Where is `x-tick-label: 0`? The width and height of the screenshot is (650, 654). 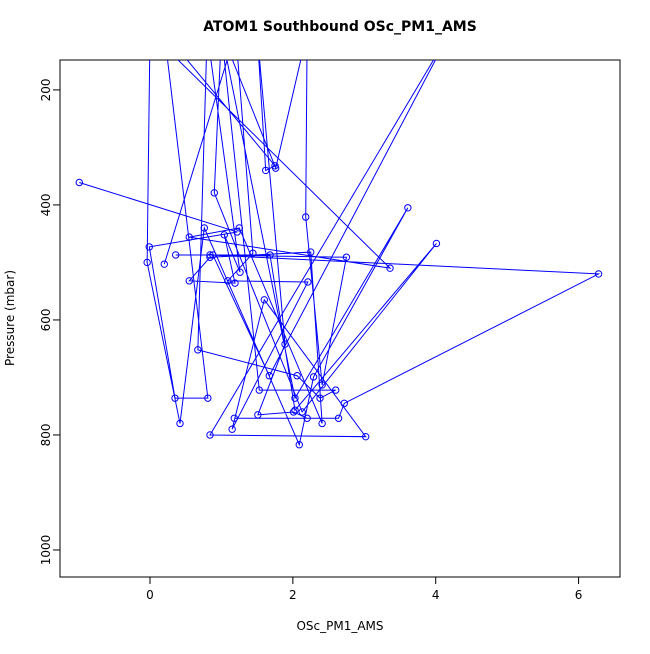 x-tick-label: 0 is located at coordinates (150, 595).